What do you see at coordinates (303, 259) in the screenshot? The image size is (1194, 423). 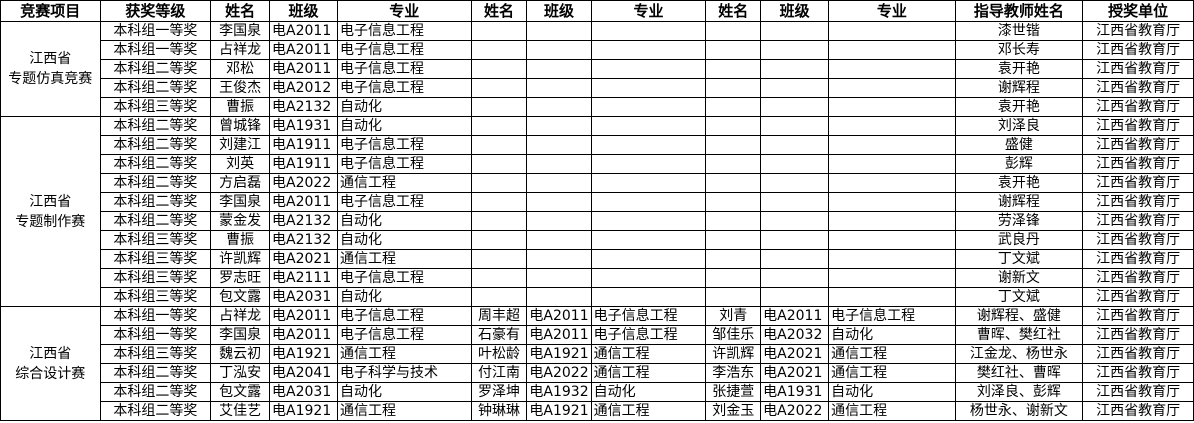 I see `table-cell: 电A2021` at bounding box center [303, 259].